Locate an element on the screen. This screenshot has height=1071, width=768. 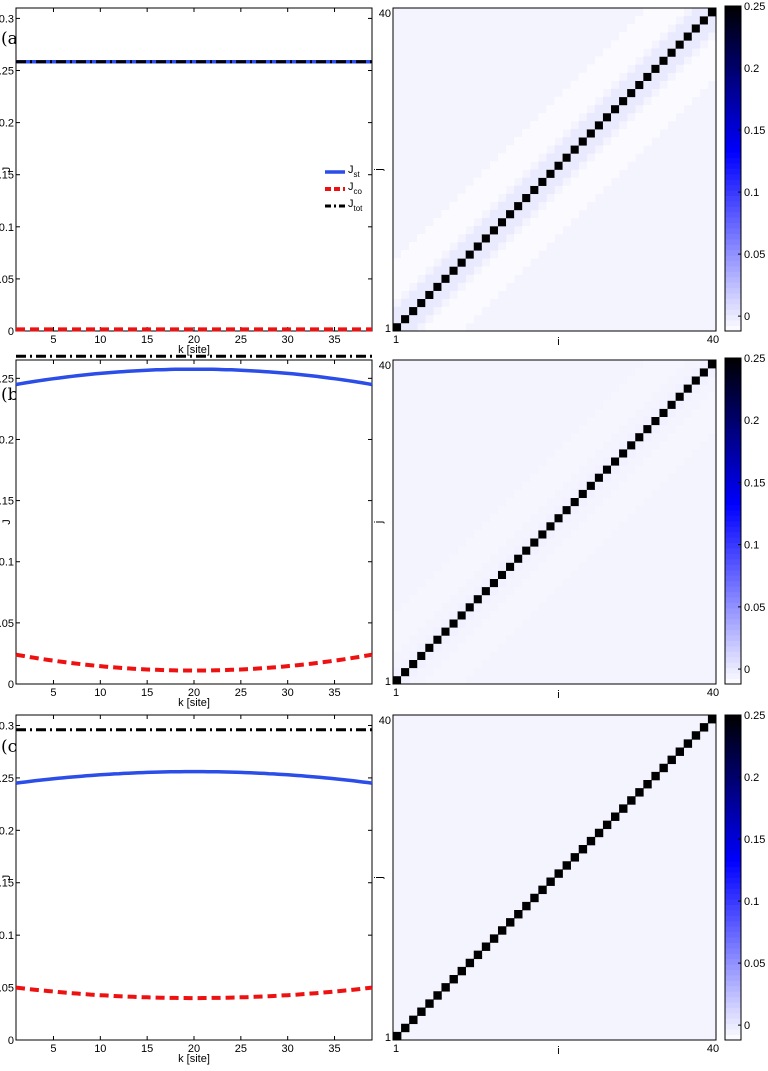
y-tick-label: 0.3 is located at coordinates (7, 19).